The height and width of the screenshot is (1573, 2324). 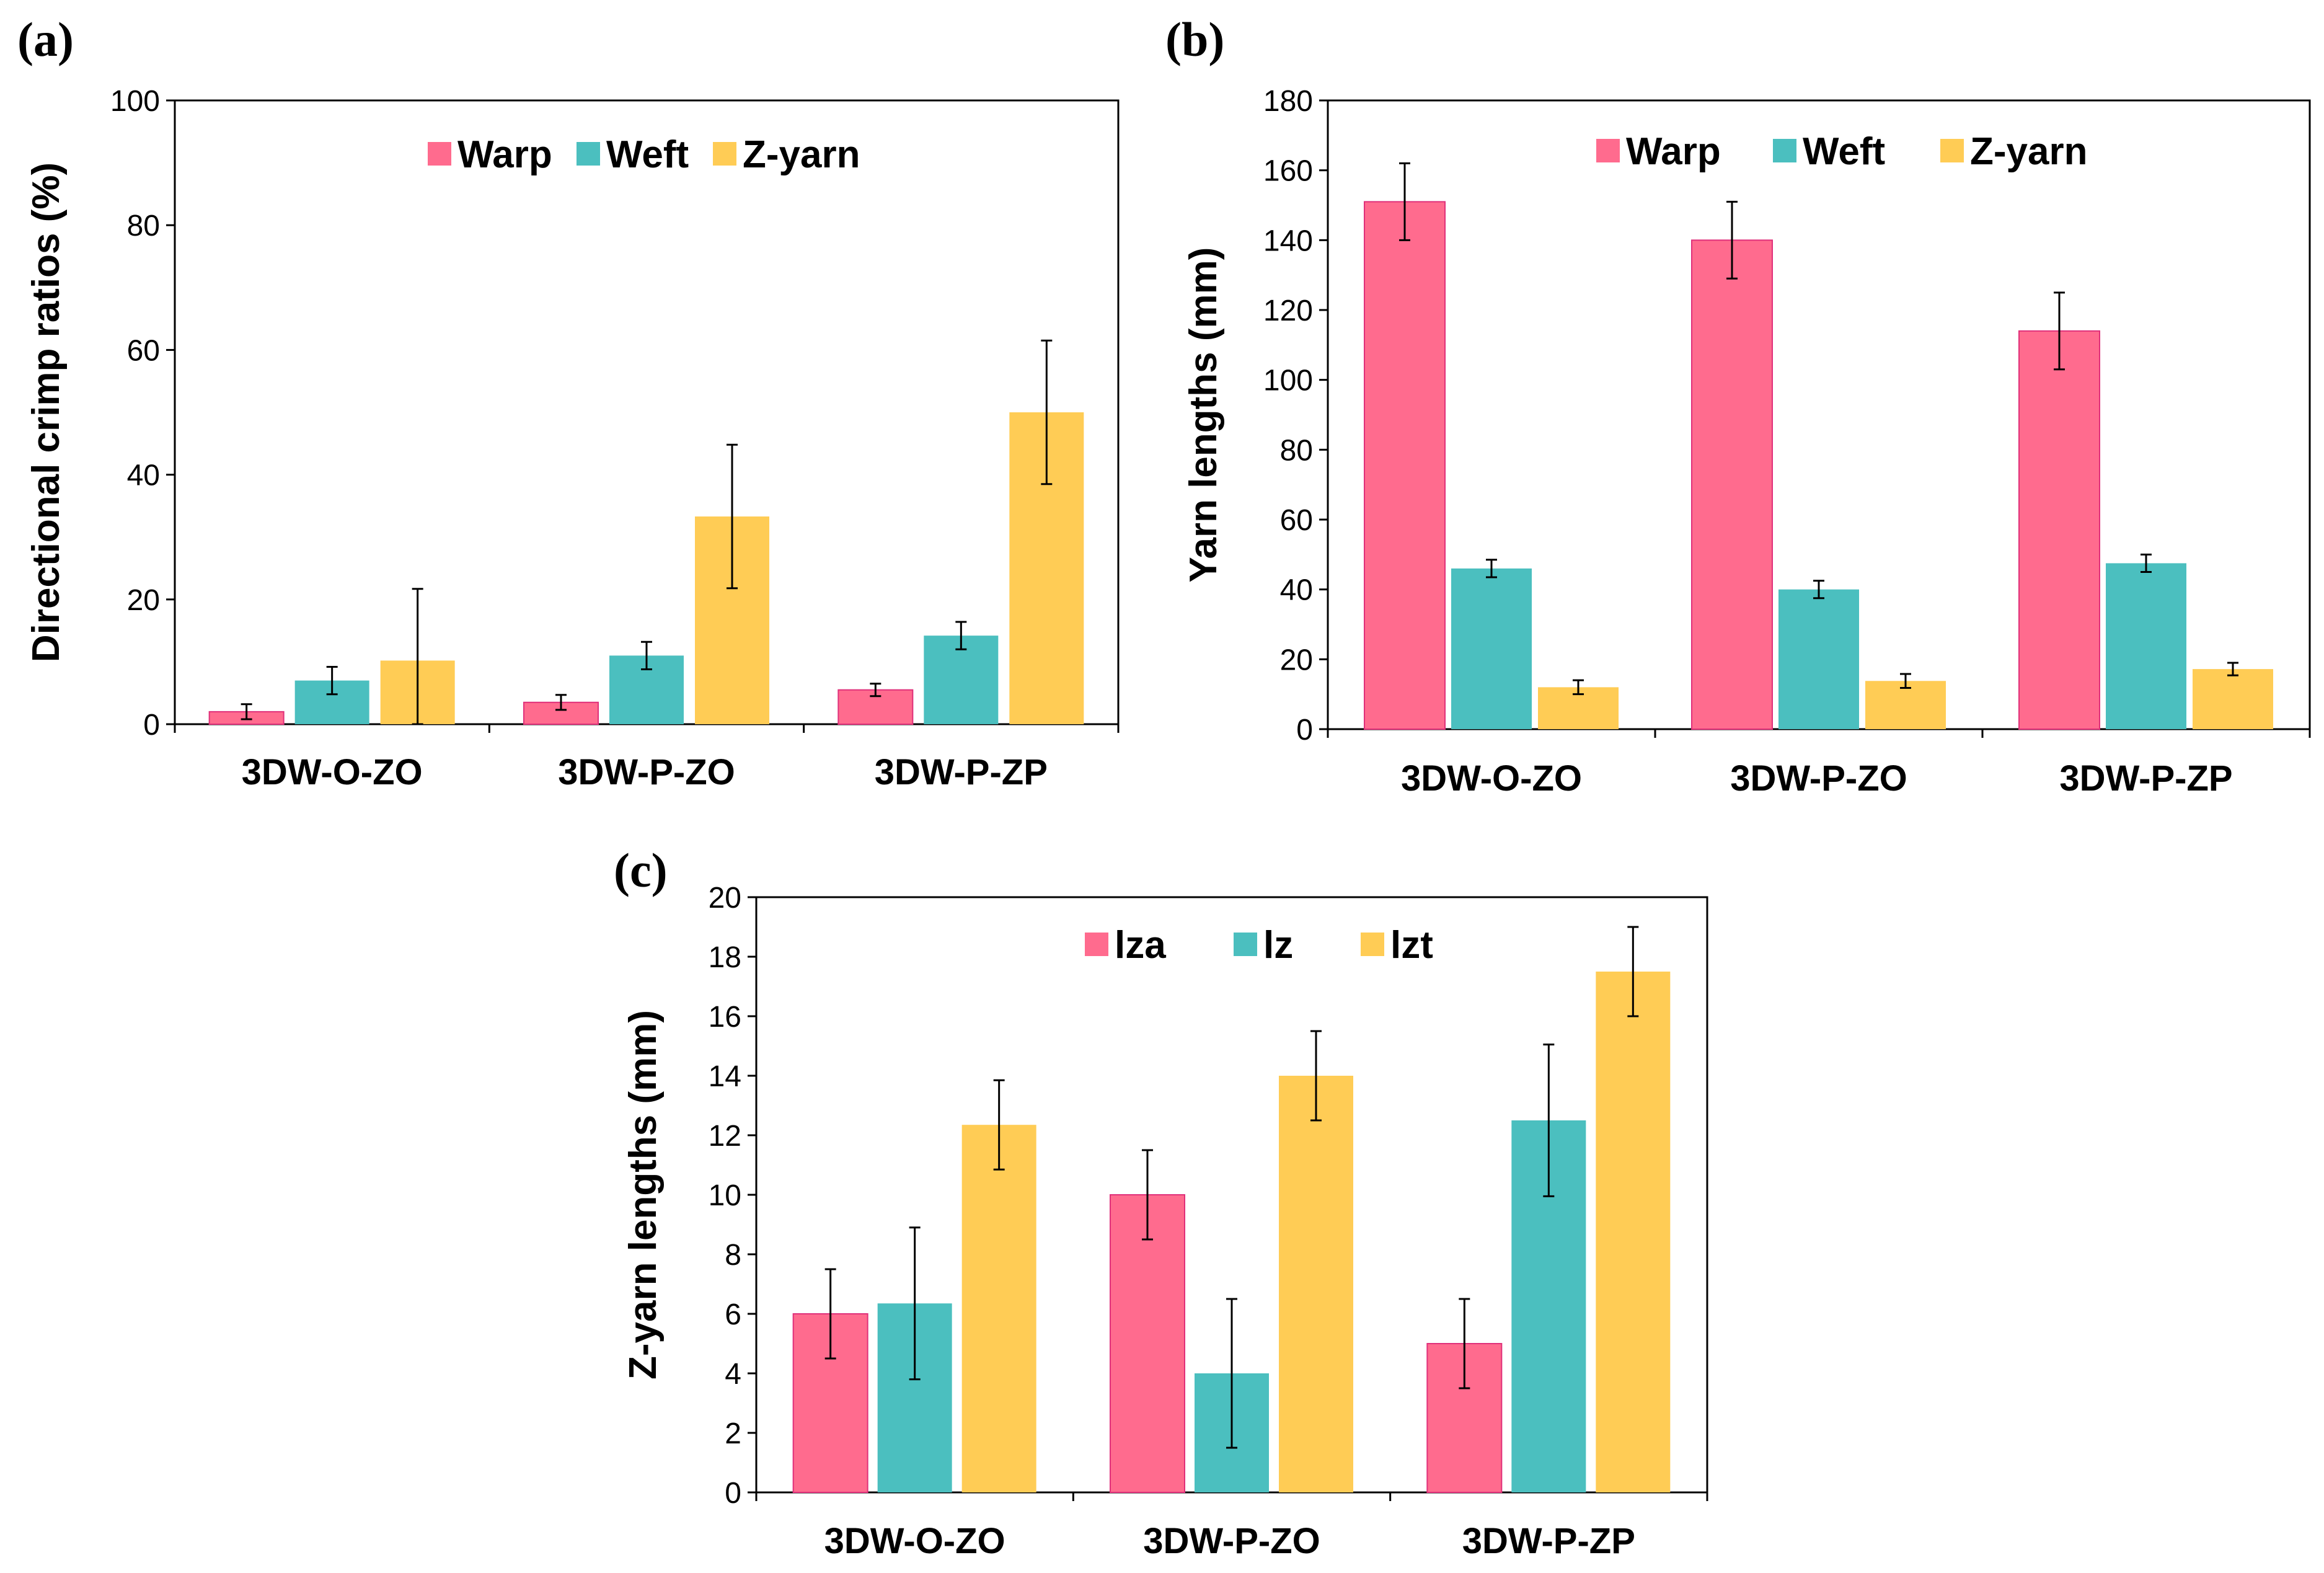 I want to click on legend-label: lzt, so click(x=1411, y=945).